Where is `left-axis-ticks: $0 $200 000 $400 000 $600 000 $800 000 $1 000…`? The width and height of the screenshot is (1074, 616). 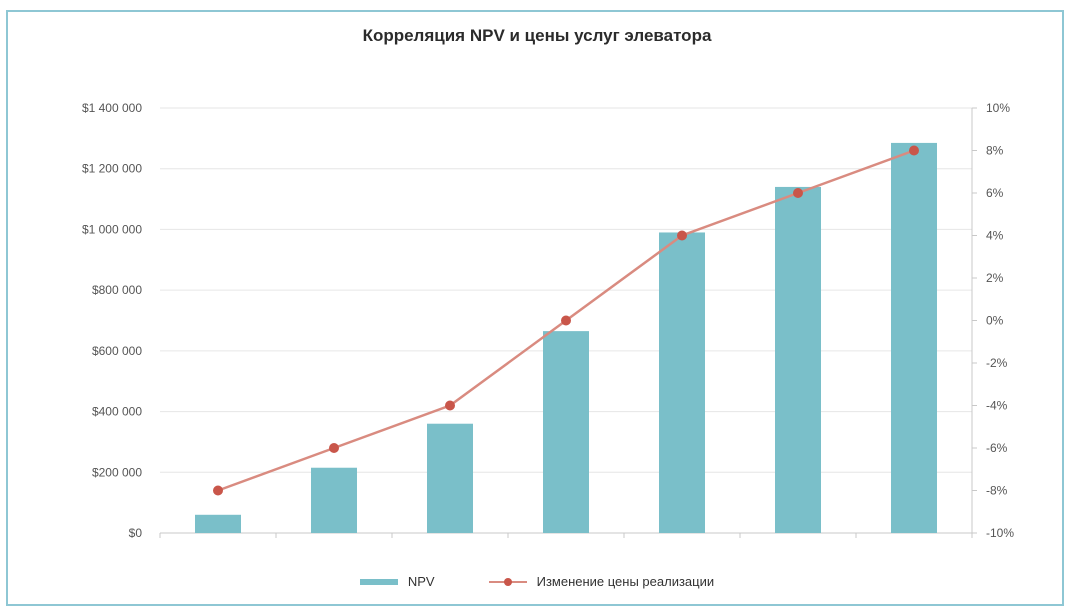
left-axis-ticks: $0 $200 000 $400 000 $600 000 $800 000 $1 000… is located at coordinates (112, 320).